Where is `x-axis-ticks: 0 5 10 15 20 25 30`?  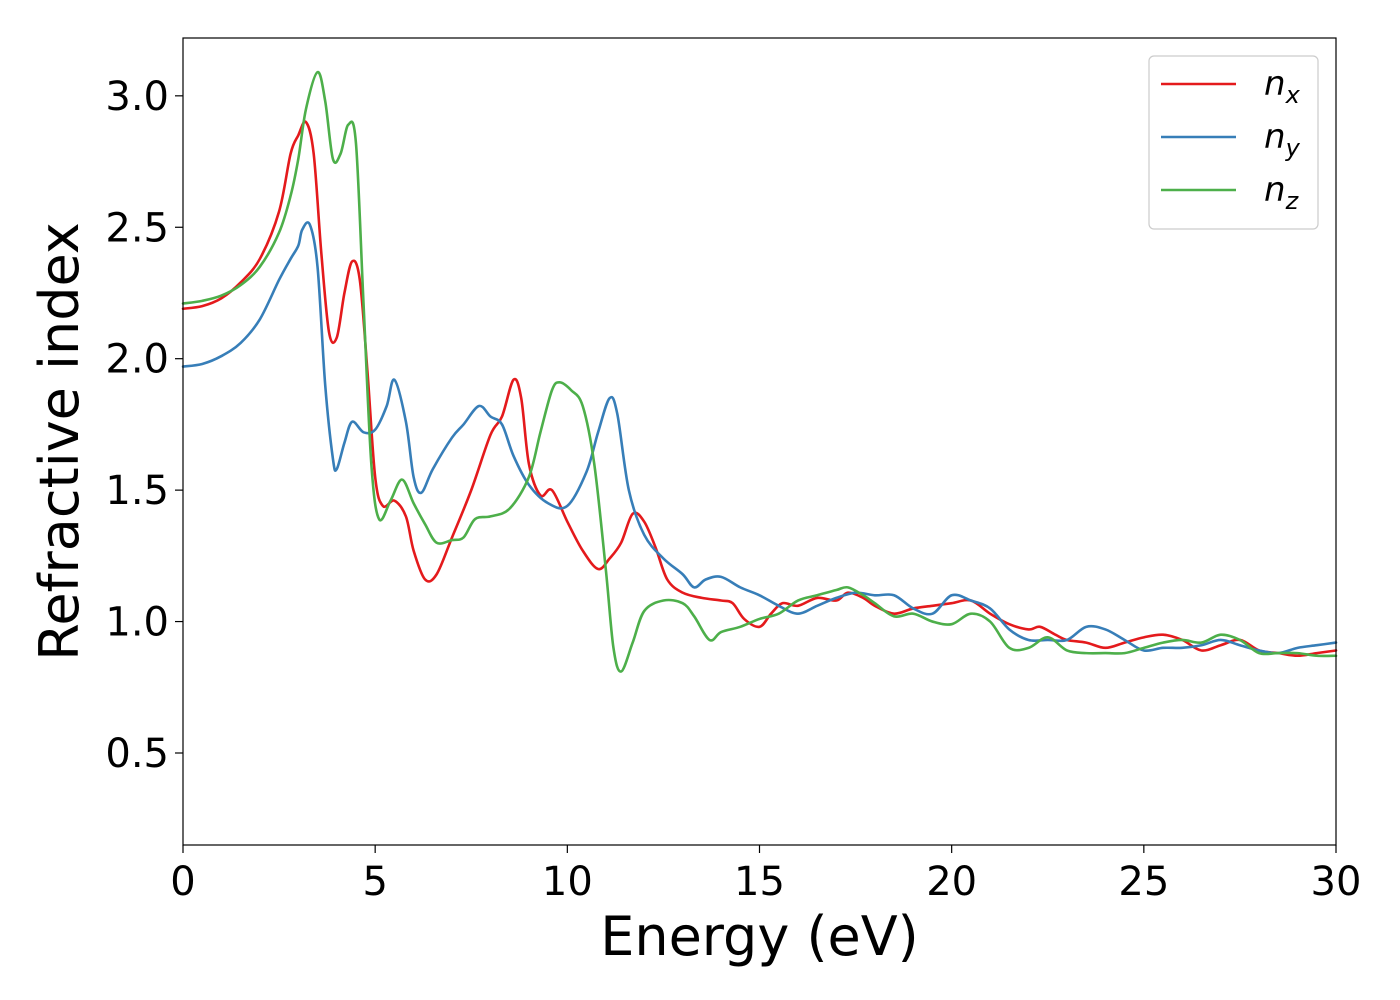 x-axis-ticks: 0 5 10 15 20 25 30 is located at coordinates (765, 875).